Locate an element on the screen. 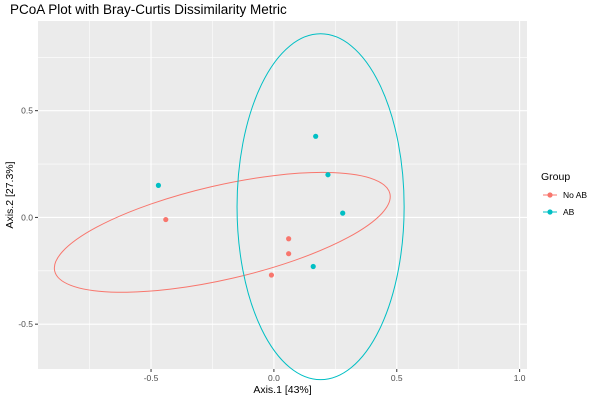 The width and height of the screenshot is (600, 400). legend-label-no-ab: No AB is located at coordinates (575, 195).